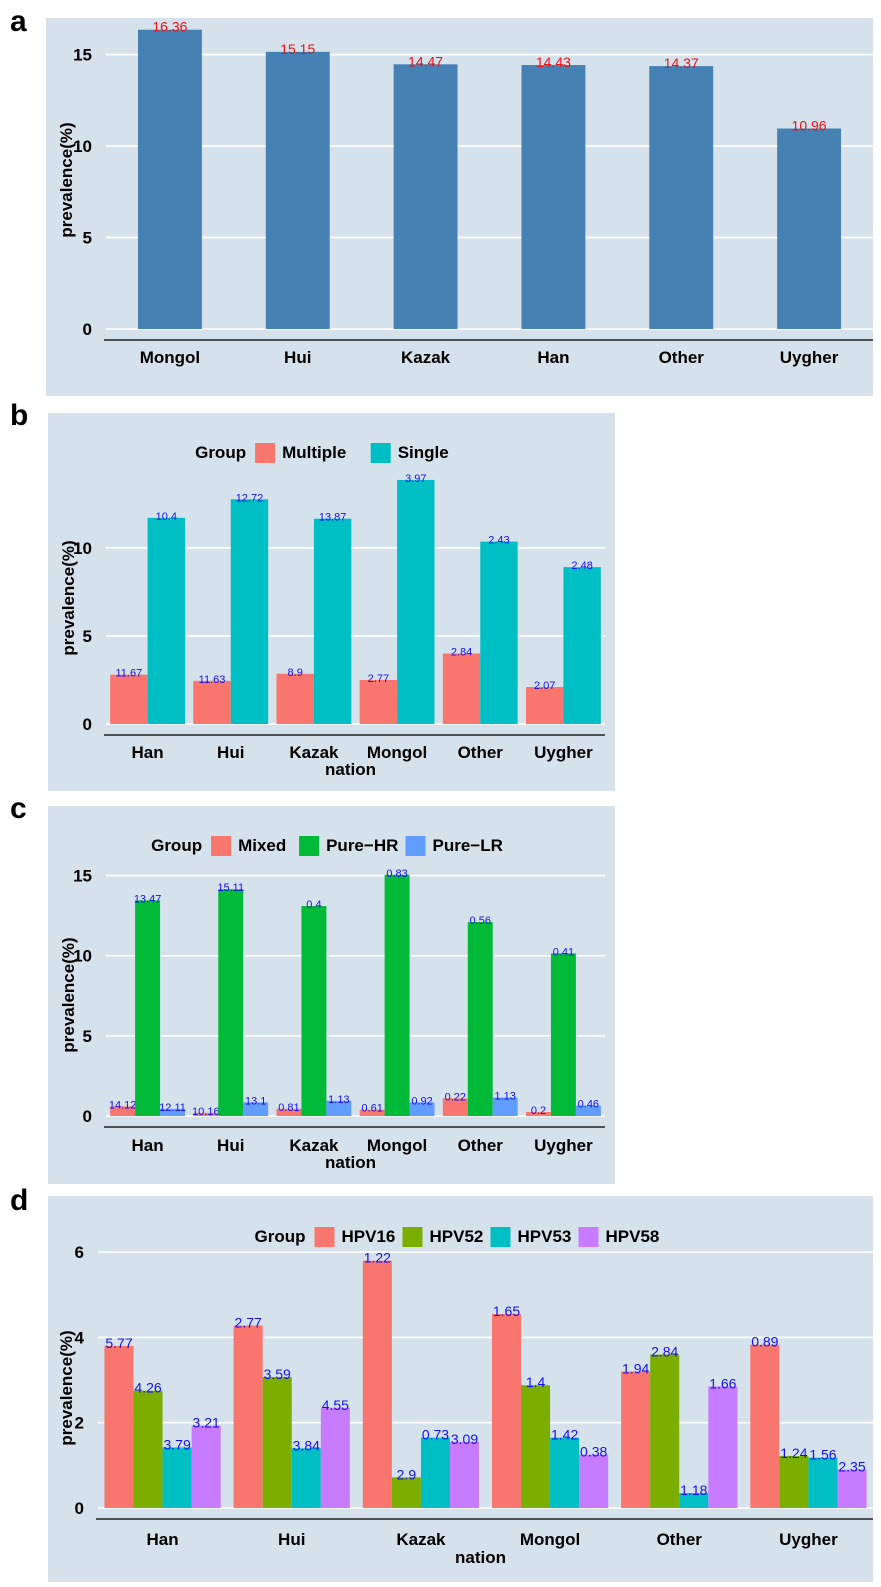 The height and width of the screenshot is (1587, 881). What do you see at coordinates (79, 1423) in the screenshot?
I see `y-tick-label-d: 2` at bounding box center [79, 1423].